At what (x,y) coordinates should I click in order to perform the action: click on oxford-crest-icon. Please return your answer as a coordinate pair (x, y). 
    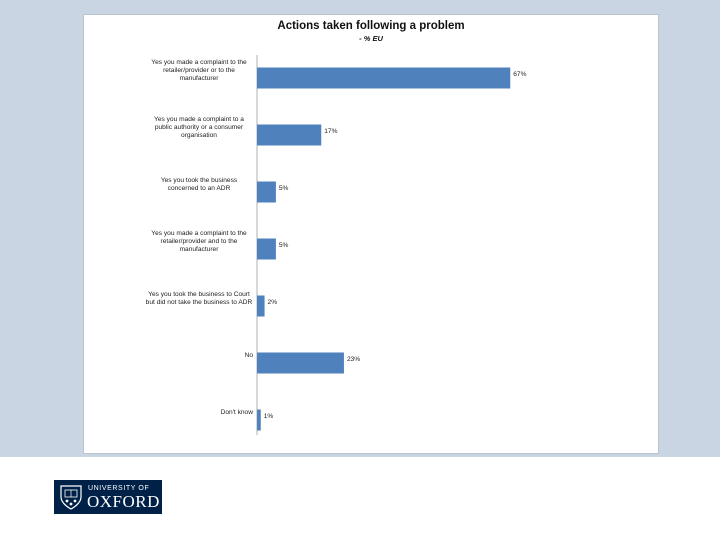
    Looking at the image, I should click on (71, 497).